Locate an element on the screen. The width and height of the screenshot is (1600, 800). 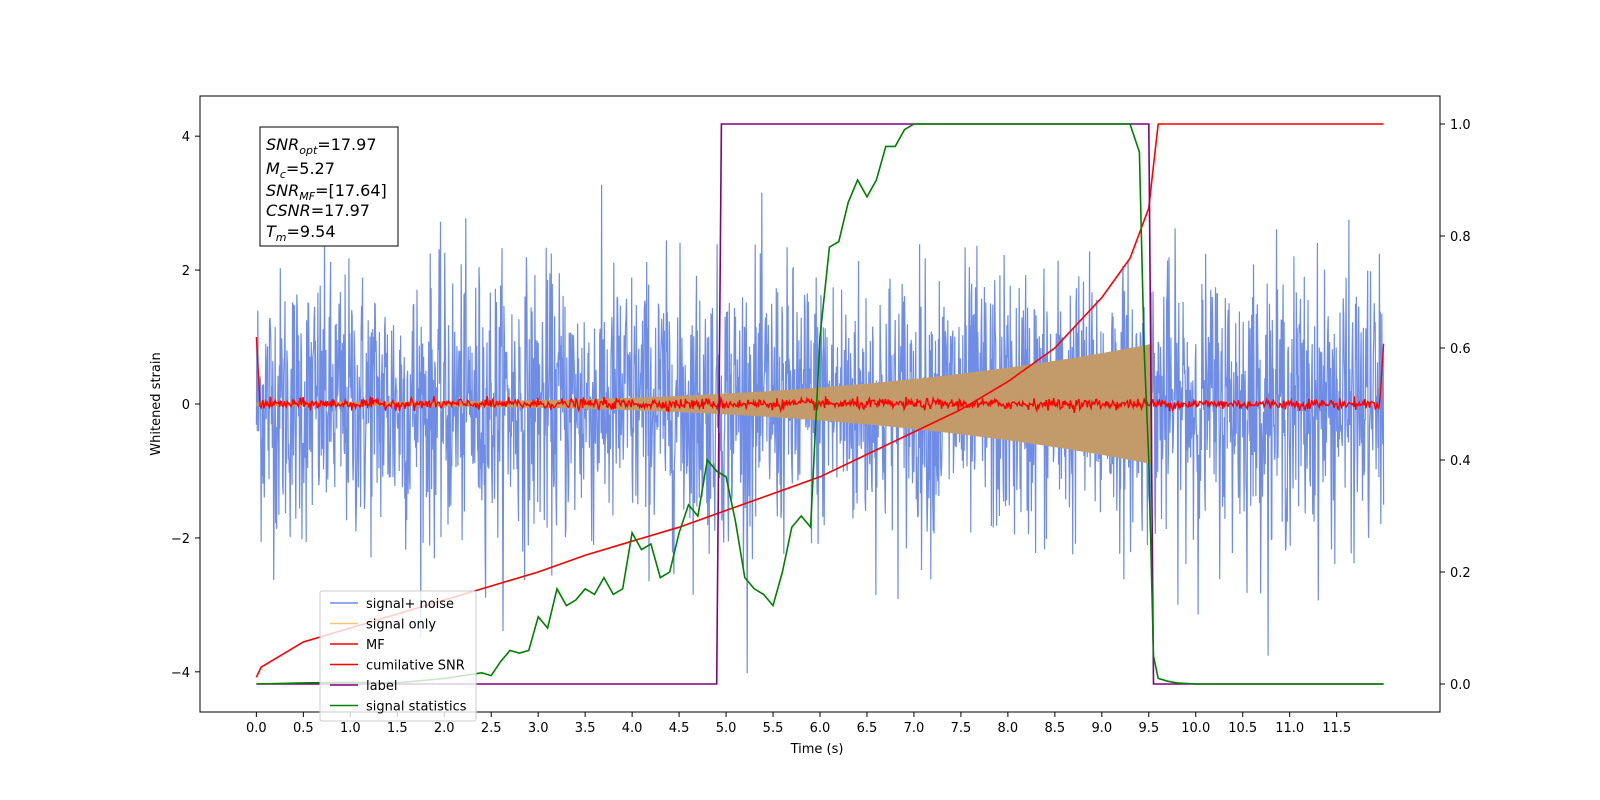
x-tick-label: 3.0 is located at coordinates (538, 728).